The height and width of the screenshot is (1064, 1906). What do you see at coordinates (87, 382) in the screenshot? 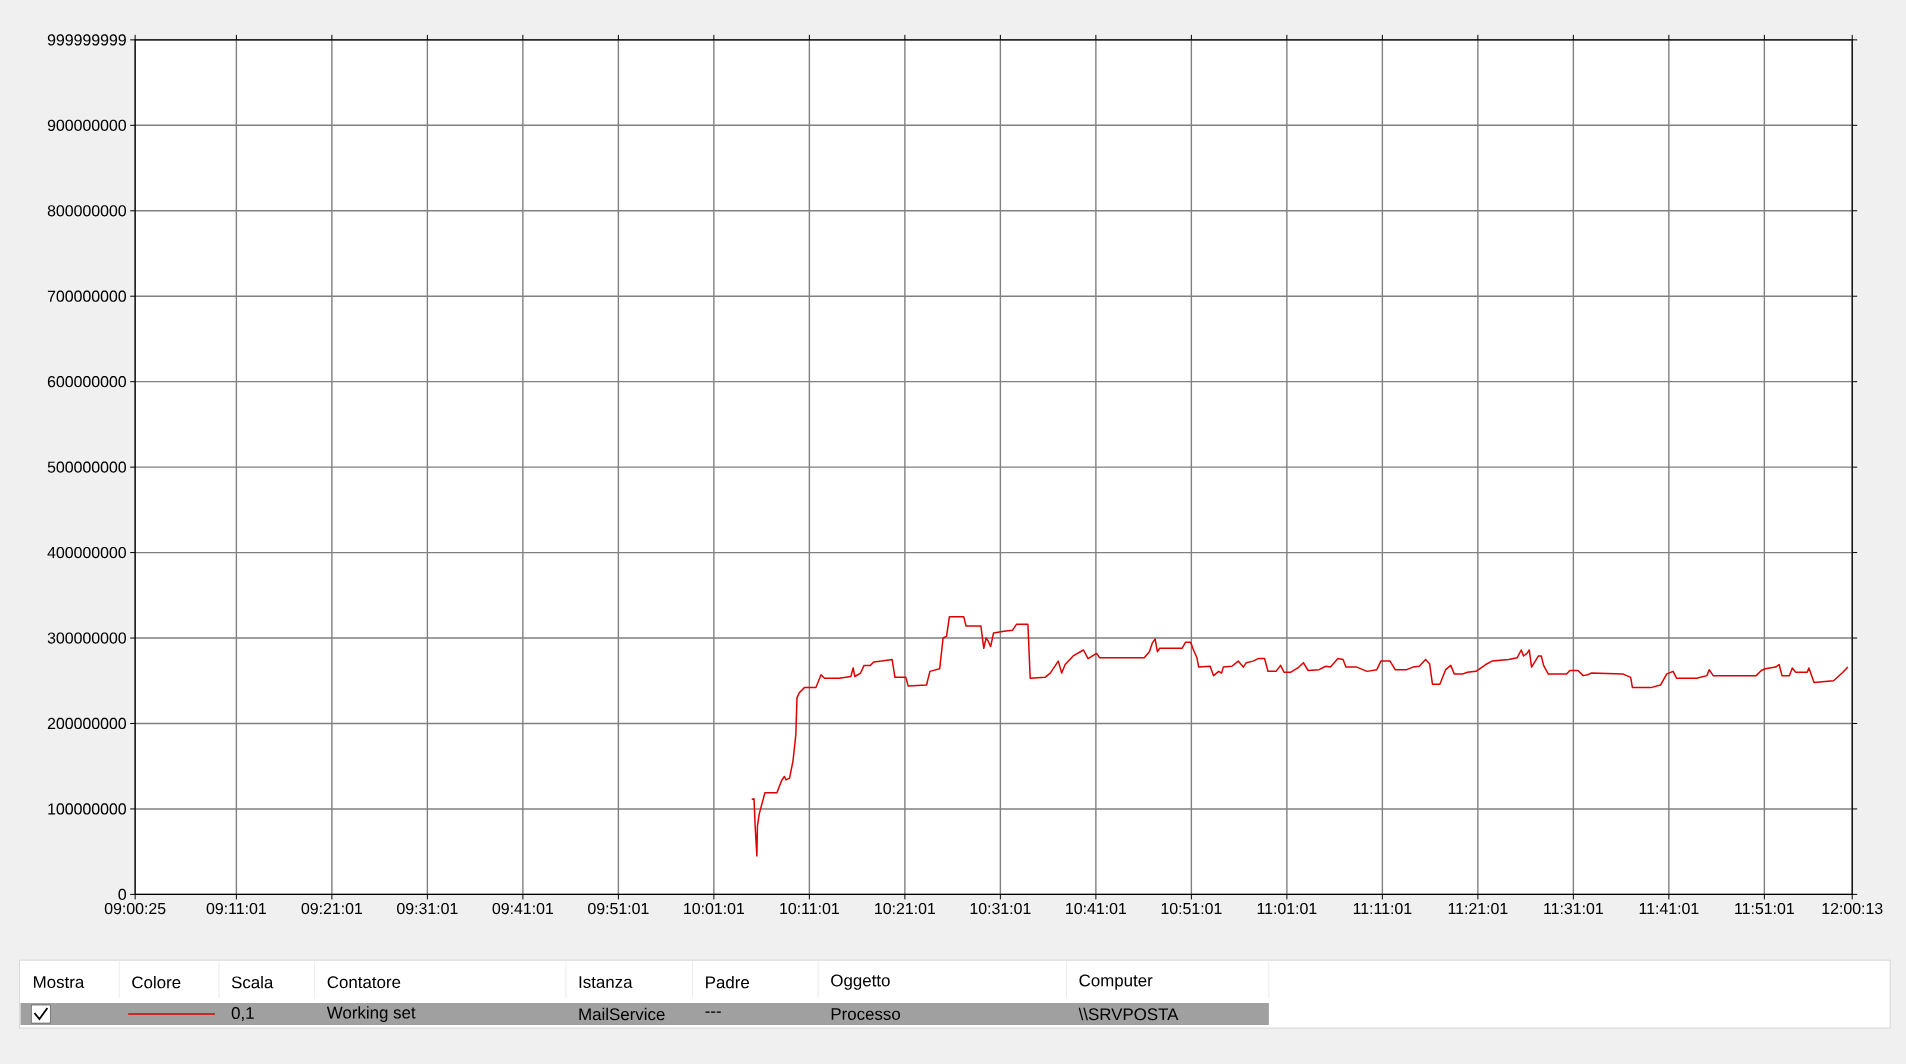
I see `y-tick-label: 600000000` at bounding box center [87, 382].